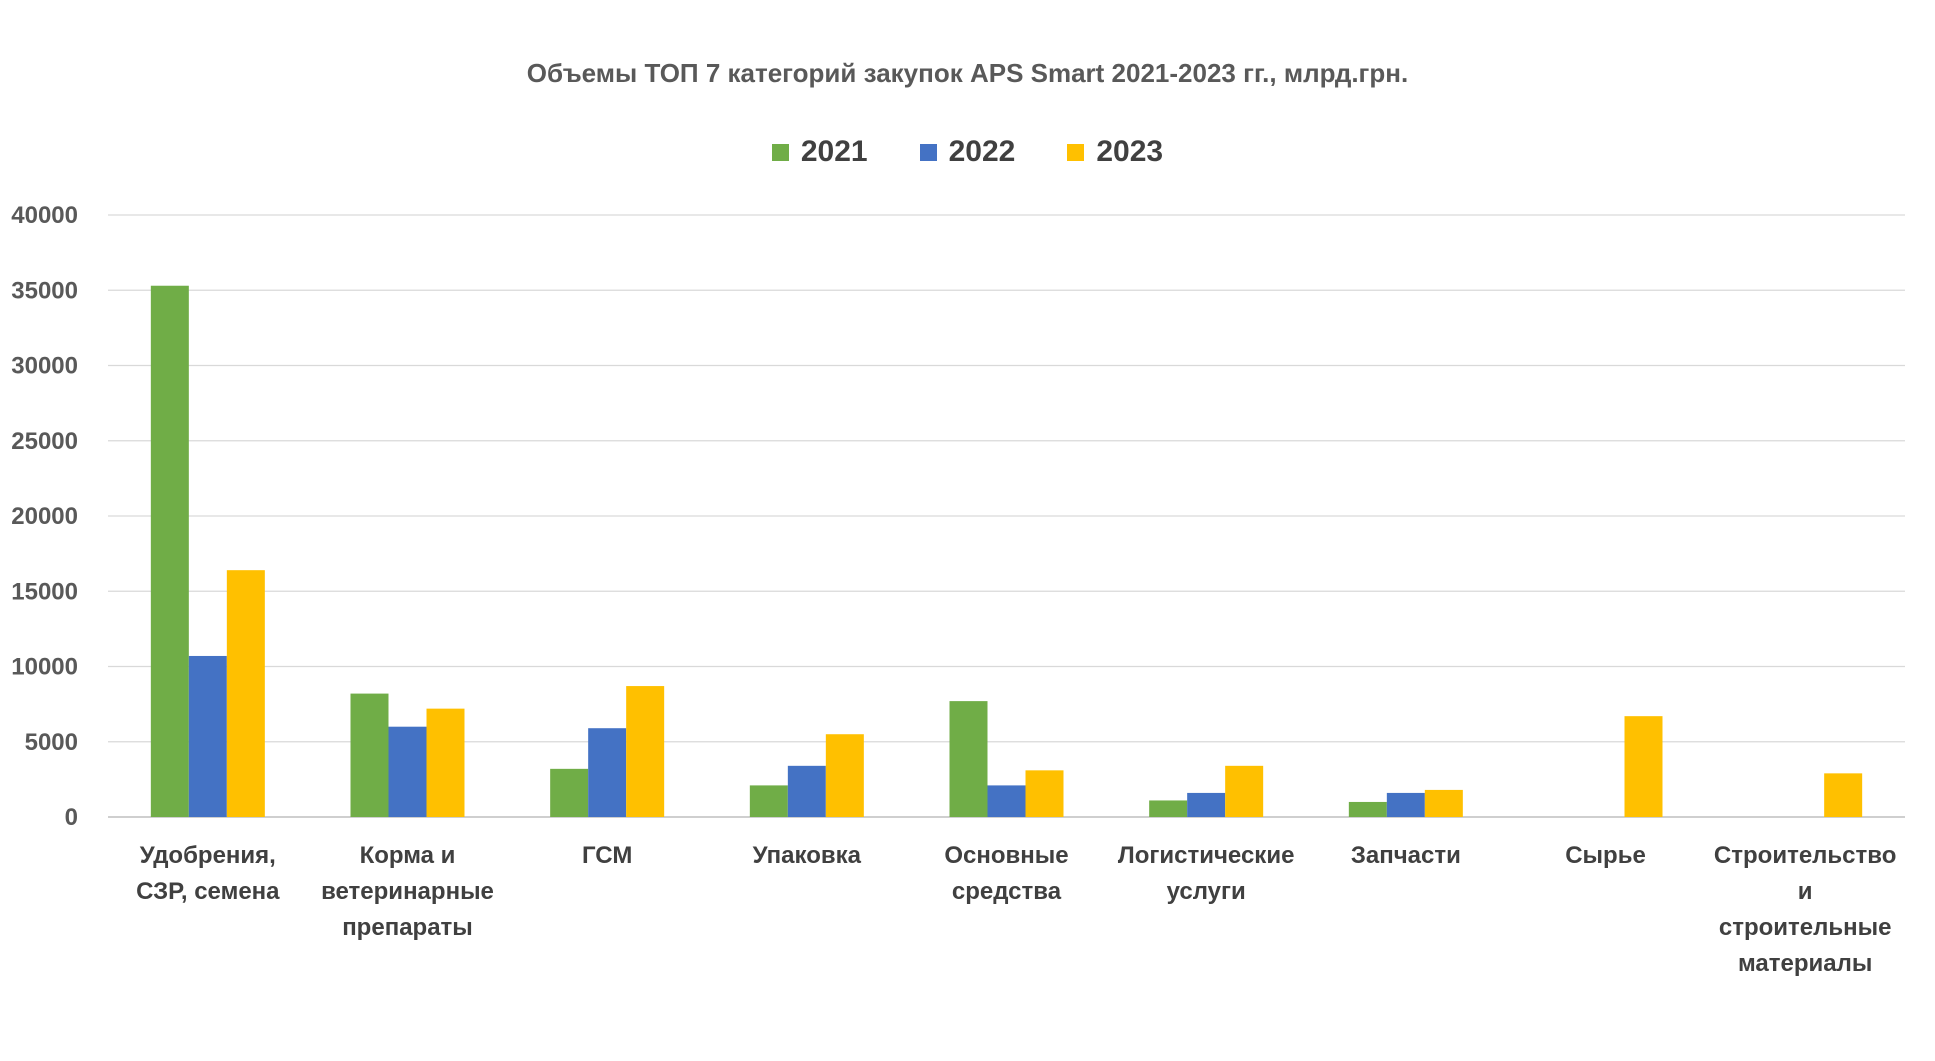  Describe the element at coordinates (780, 152) in the screenshot. I see `legend-swatch-2021` at that location.